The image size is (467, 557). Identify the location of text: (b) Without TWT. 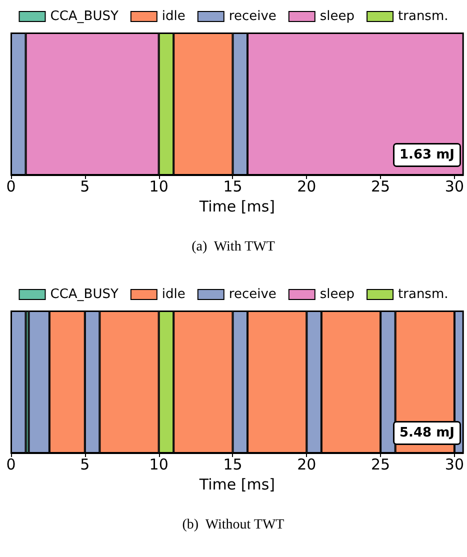
(233, 525).